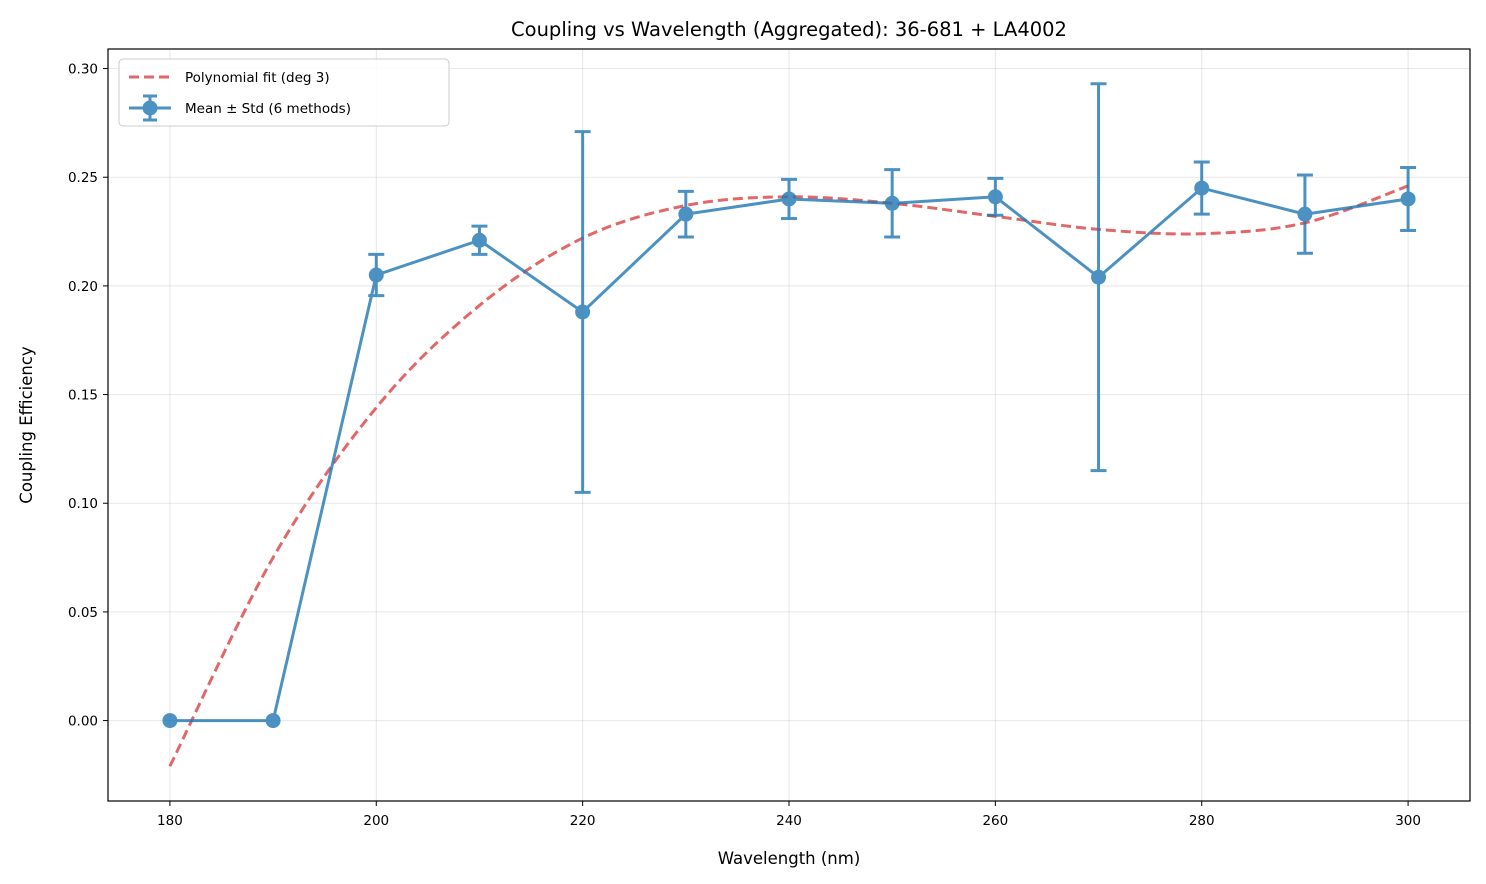 The image size is (1486, 884). Describe the element at coordinates (376, 821) in the screenshot. I see `x-tick-label: 200` at that location.